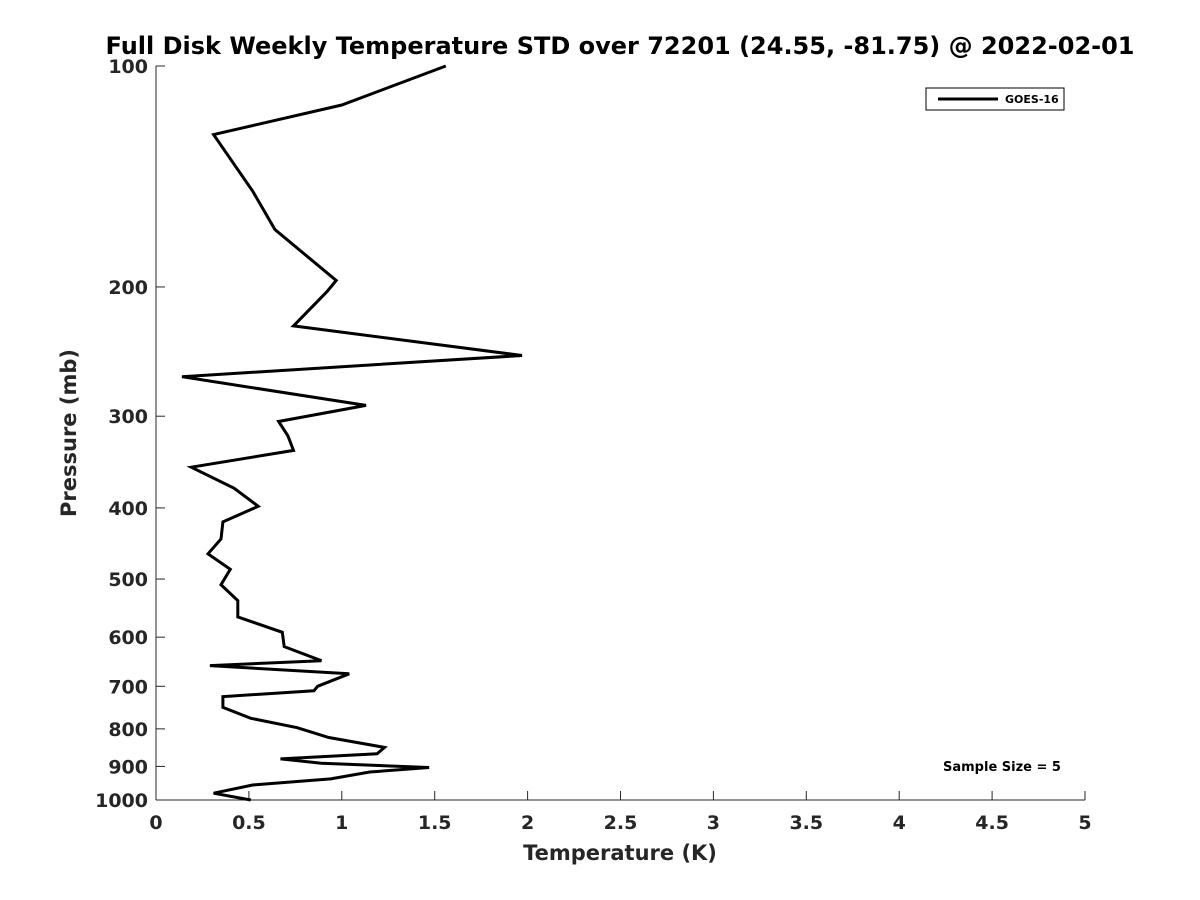  What do you see at coordinates (527, 823) in the screenshot?
I see `x-tick-label: 2` at bounding box center [527, 823].